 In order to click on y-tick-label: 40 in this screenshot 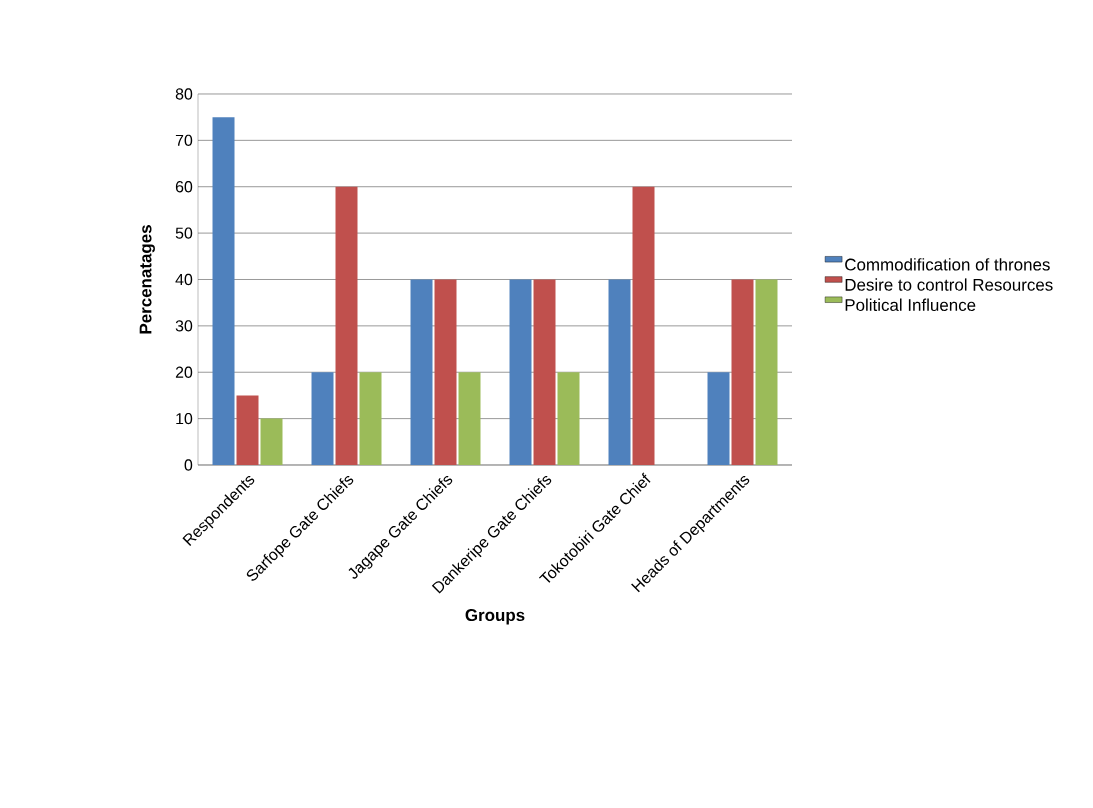, I will do `click(184, 279)`.